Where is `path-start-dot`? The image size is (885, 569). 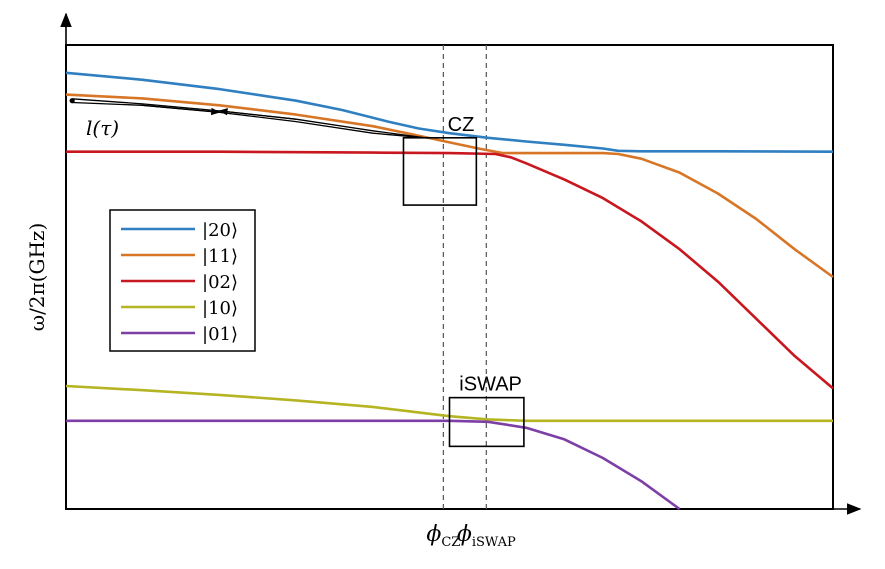 path-start-dot is located at coordinates (72, 101).